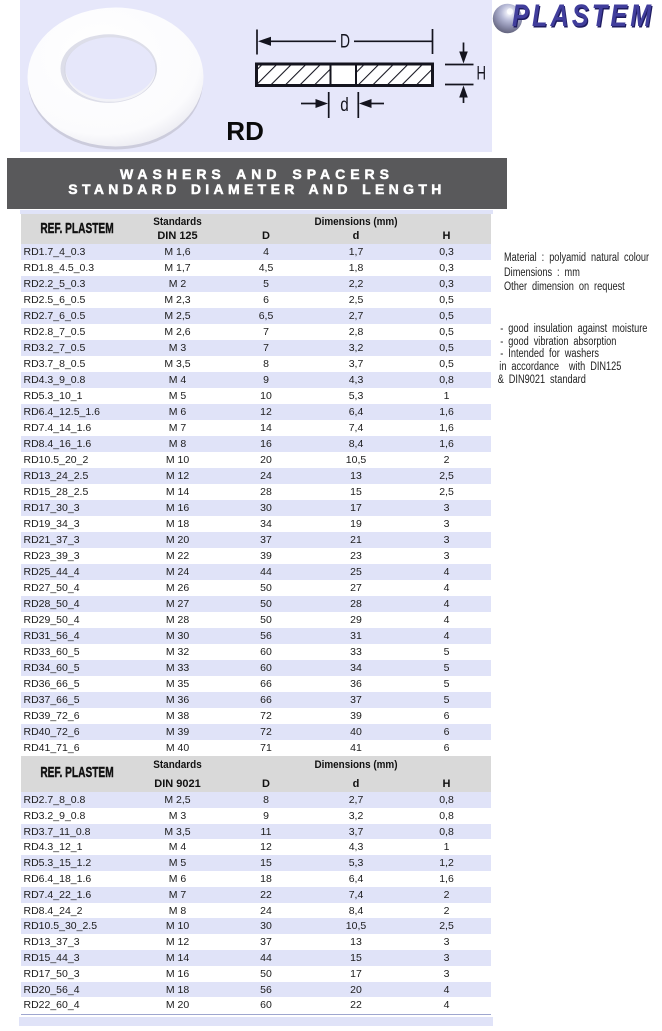 Image resolution: width=662 pixels, height=1031 pixels. Describe the element at coordinates (482, 74) in the screenshot. I see `svg-text: H` at that location.